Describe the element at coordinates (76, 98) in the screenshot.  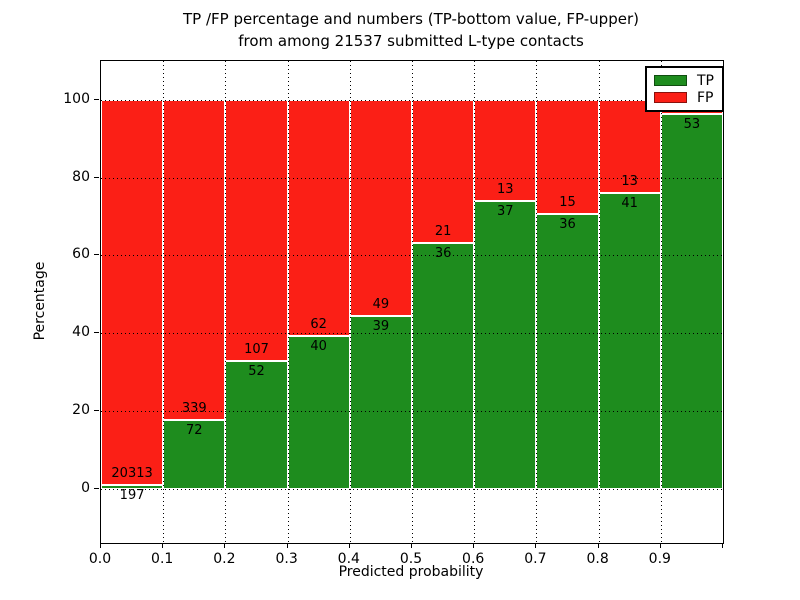
I see `y-tick-label: 100` at that location.